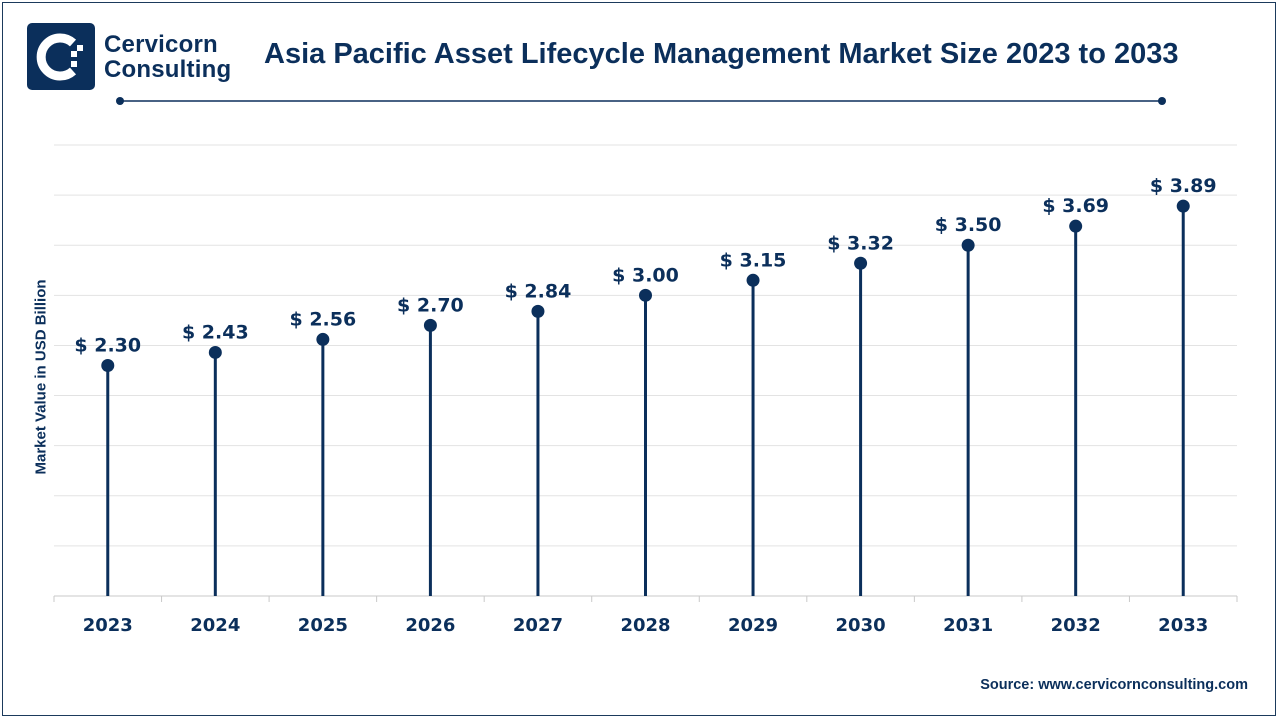 The width and height of the screenshot is (1280, 720). What do you see at coordinates (753, 260) in the screenshot?
I see `data-label-2029: $ 3.15` at bounding box center [753, 260].